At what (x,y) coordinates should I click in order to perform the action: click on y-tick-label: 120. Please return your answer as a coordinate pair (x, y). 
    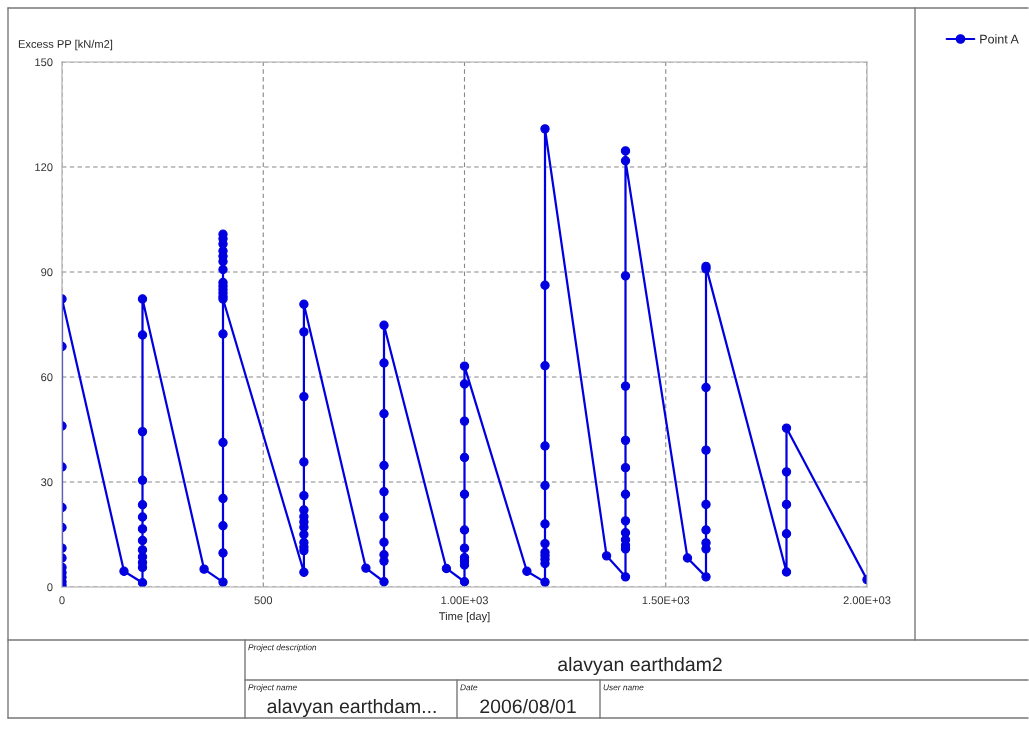
    Looking at the image, I should click on (44, 167).